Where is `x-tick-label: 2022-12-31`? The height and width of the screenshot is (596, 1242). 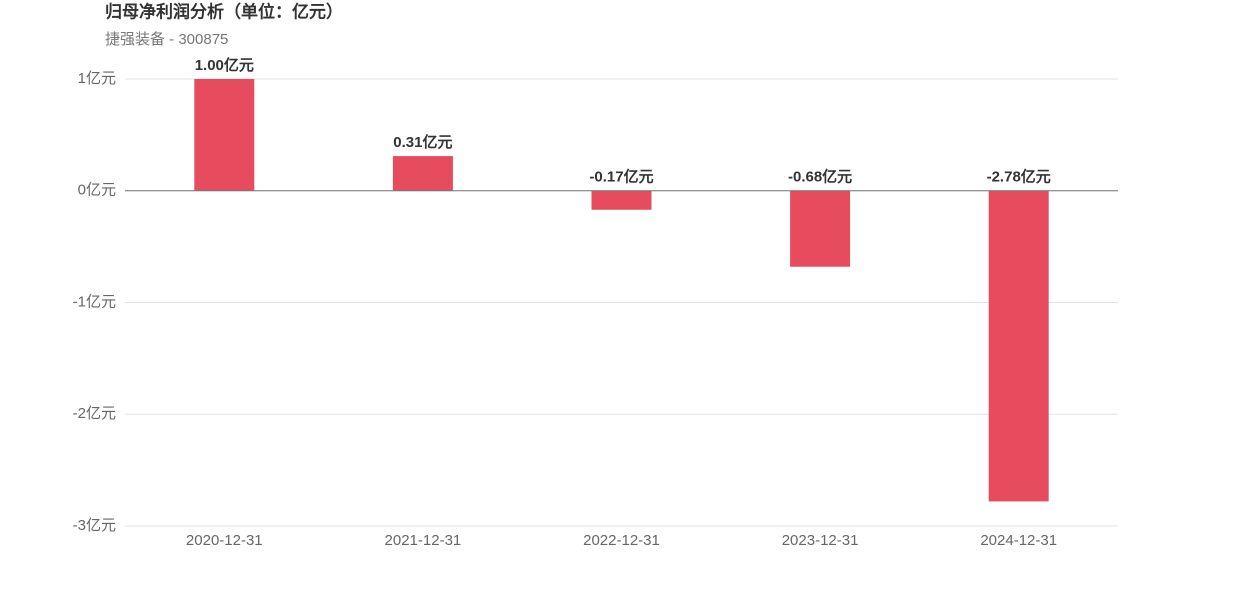
x-tick-label: 2022-12-31 is located at coordinates (621, 540).